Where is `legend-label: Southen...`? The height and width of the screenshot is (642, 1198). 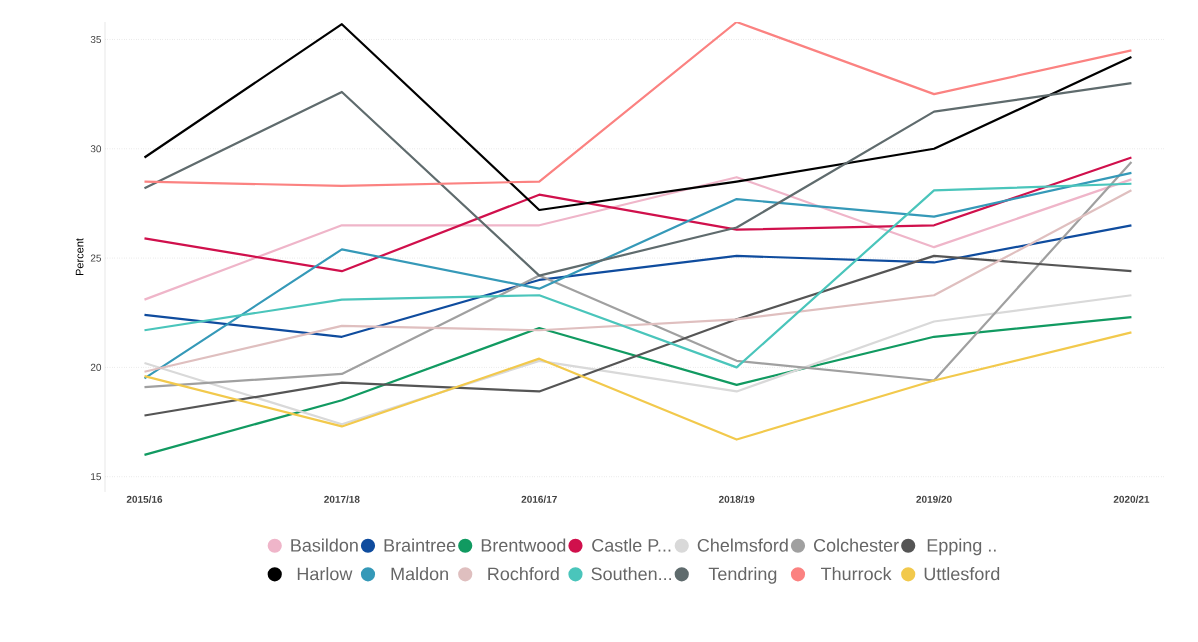
legend-label: Southen... is located at coordinates (631, 574).